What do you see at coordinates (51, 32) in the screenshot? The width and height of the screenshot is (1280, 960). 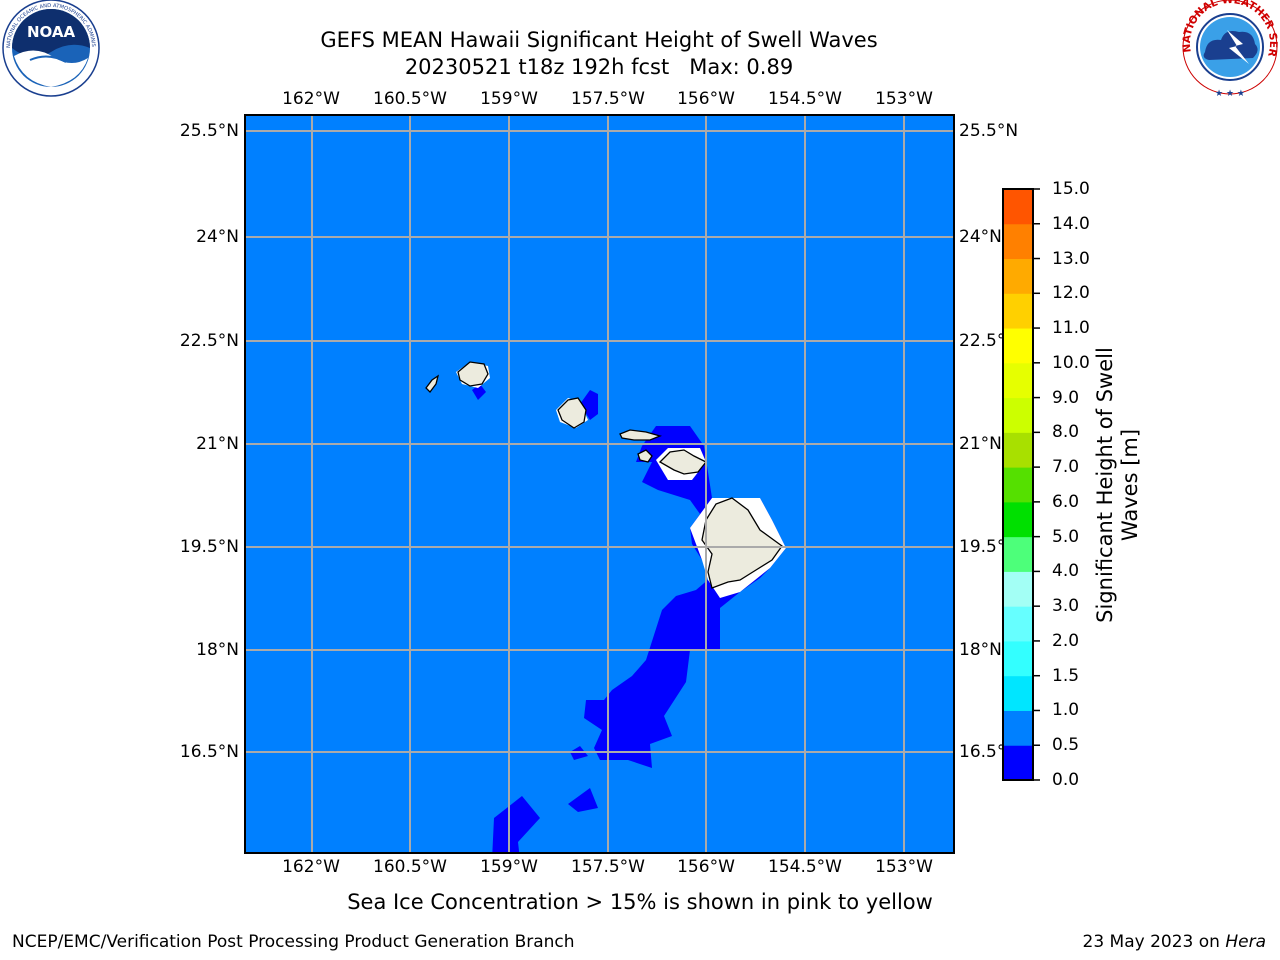 I see `noaa-logo-text: NOAA` at bounding box center [51, 32].